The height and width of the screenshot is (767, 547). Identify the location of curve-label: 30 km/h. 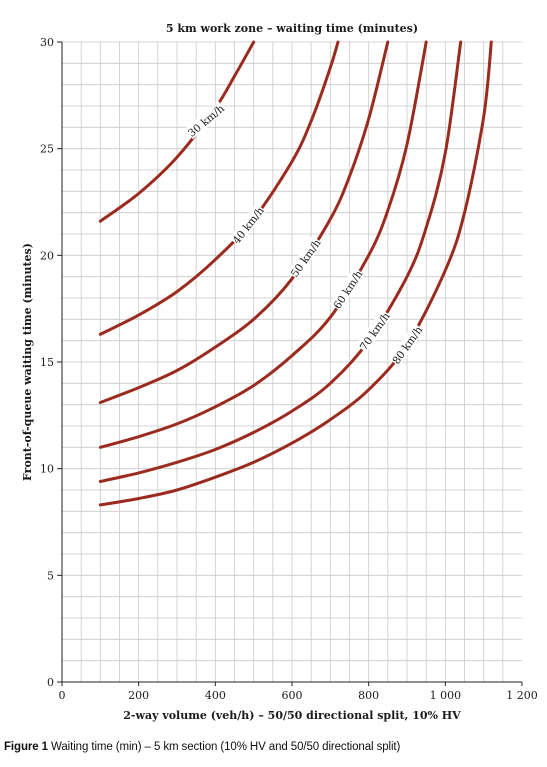
(206, 120).